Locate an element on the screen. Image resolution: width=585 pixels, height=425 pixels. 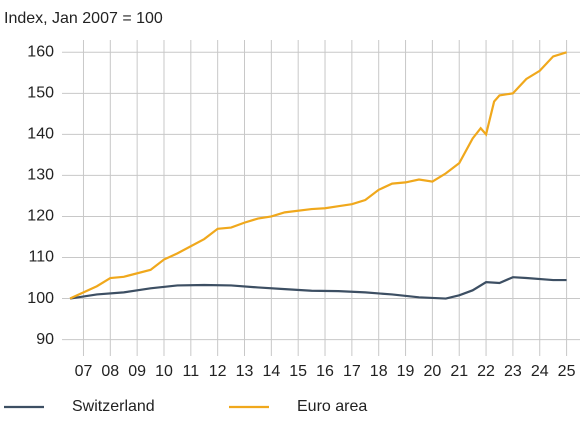
x-tick-label: 21 is located at coordinates (459, 371).